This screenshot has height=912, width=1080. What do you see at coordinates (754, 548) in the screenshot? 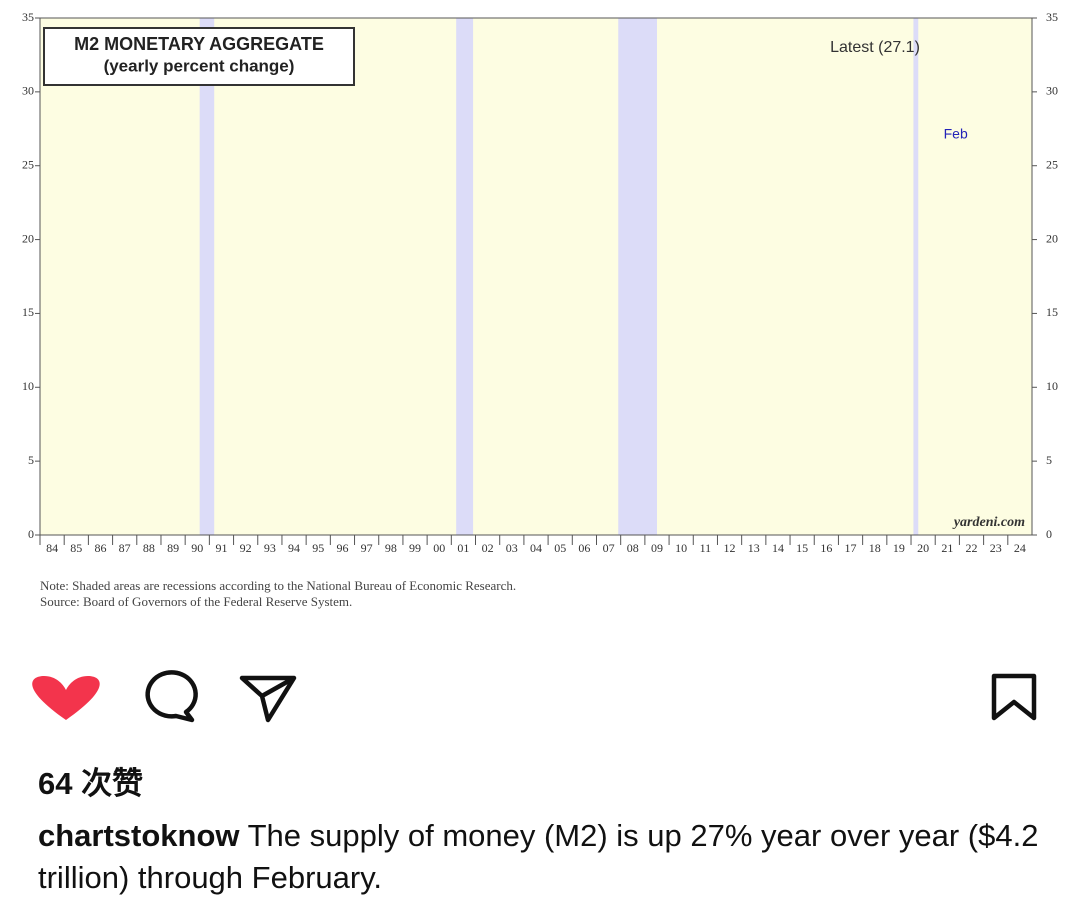
I see `x-tick-label: 13` at bounding box center [754, 548].